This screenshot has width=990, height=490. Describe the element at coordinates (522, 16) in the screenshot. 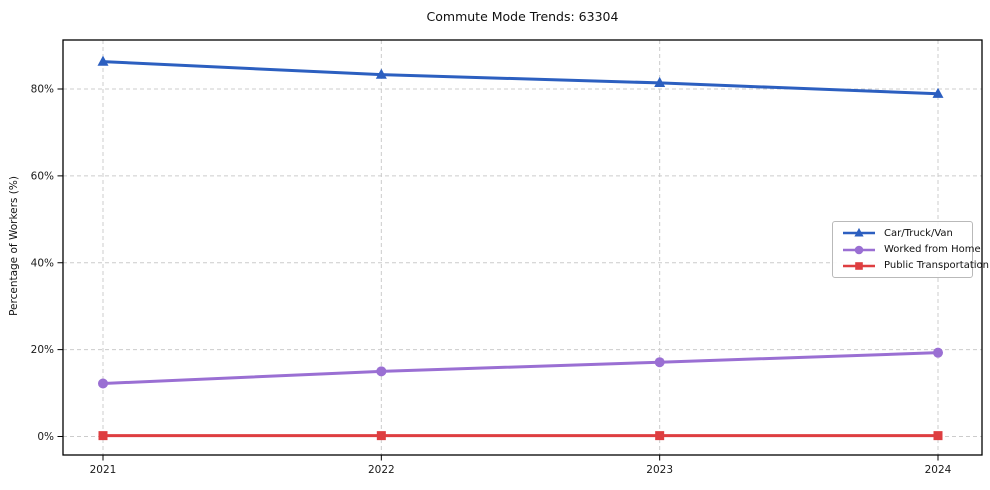

I see `chart-title: Commute Mode Trends: 63304` at that location.